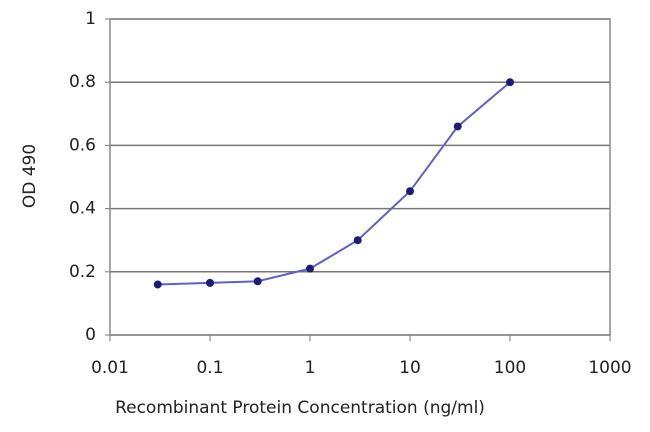 This screenshot has width=650, height=432. I want to click on x-tick-label: 100, so click(510, 368).